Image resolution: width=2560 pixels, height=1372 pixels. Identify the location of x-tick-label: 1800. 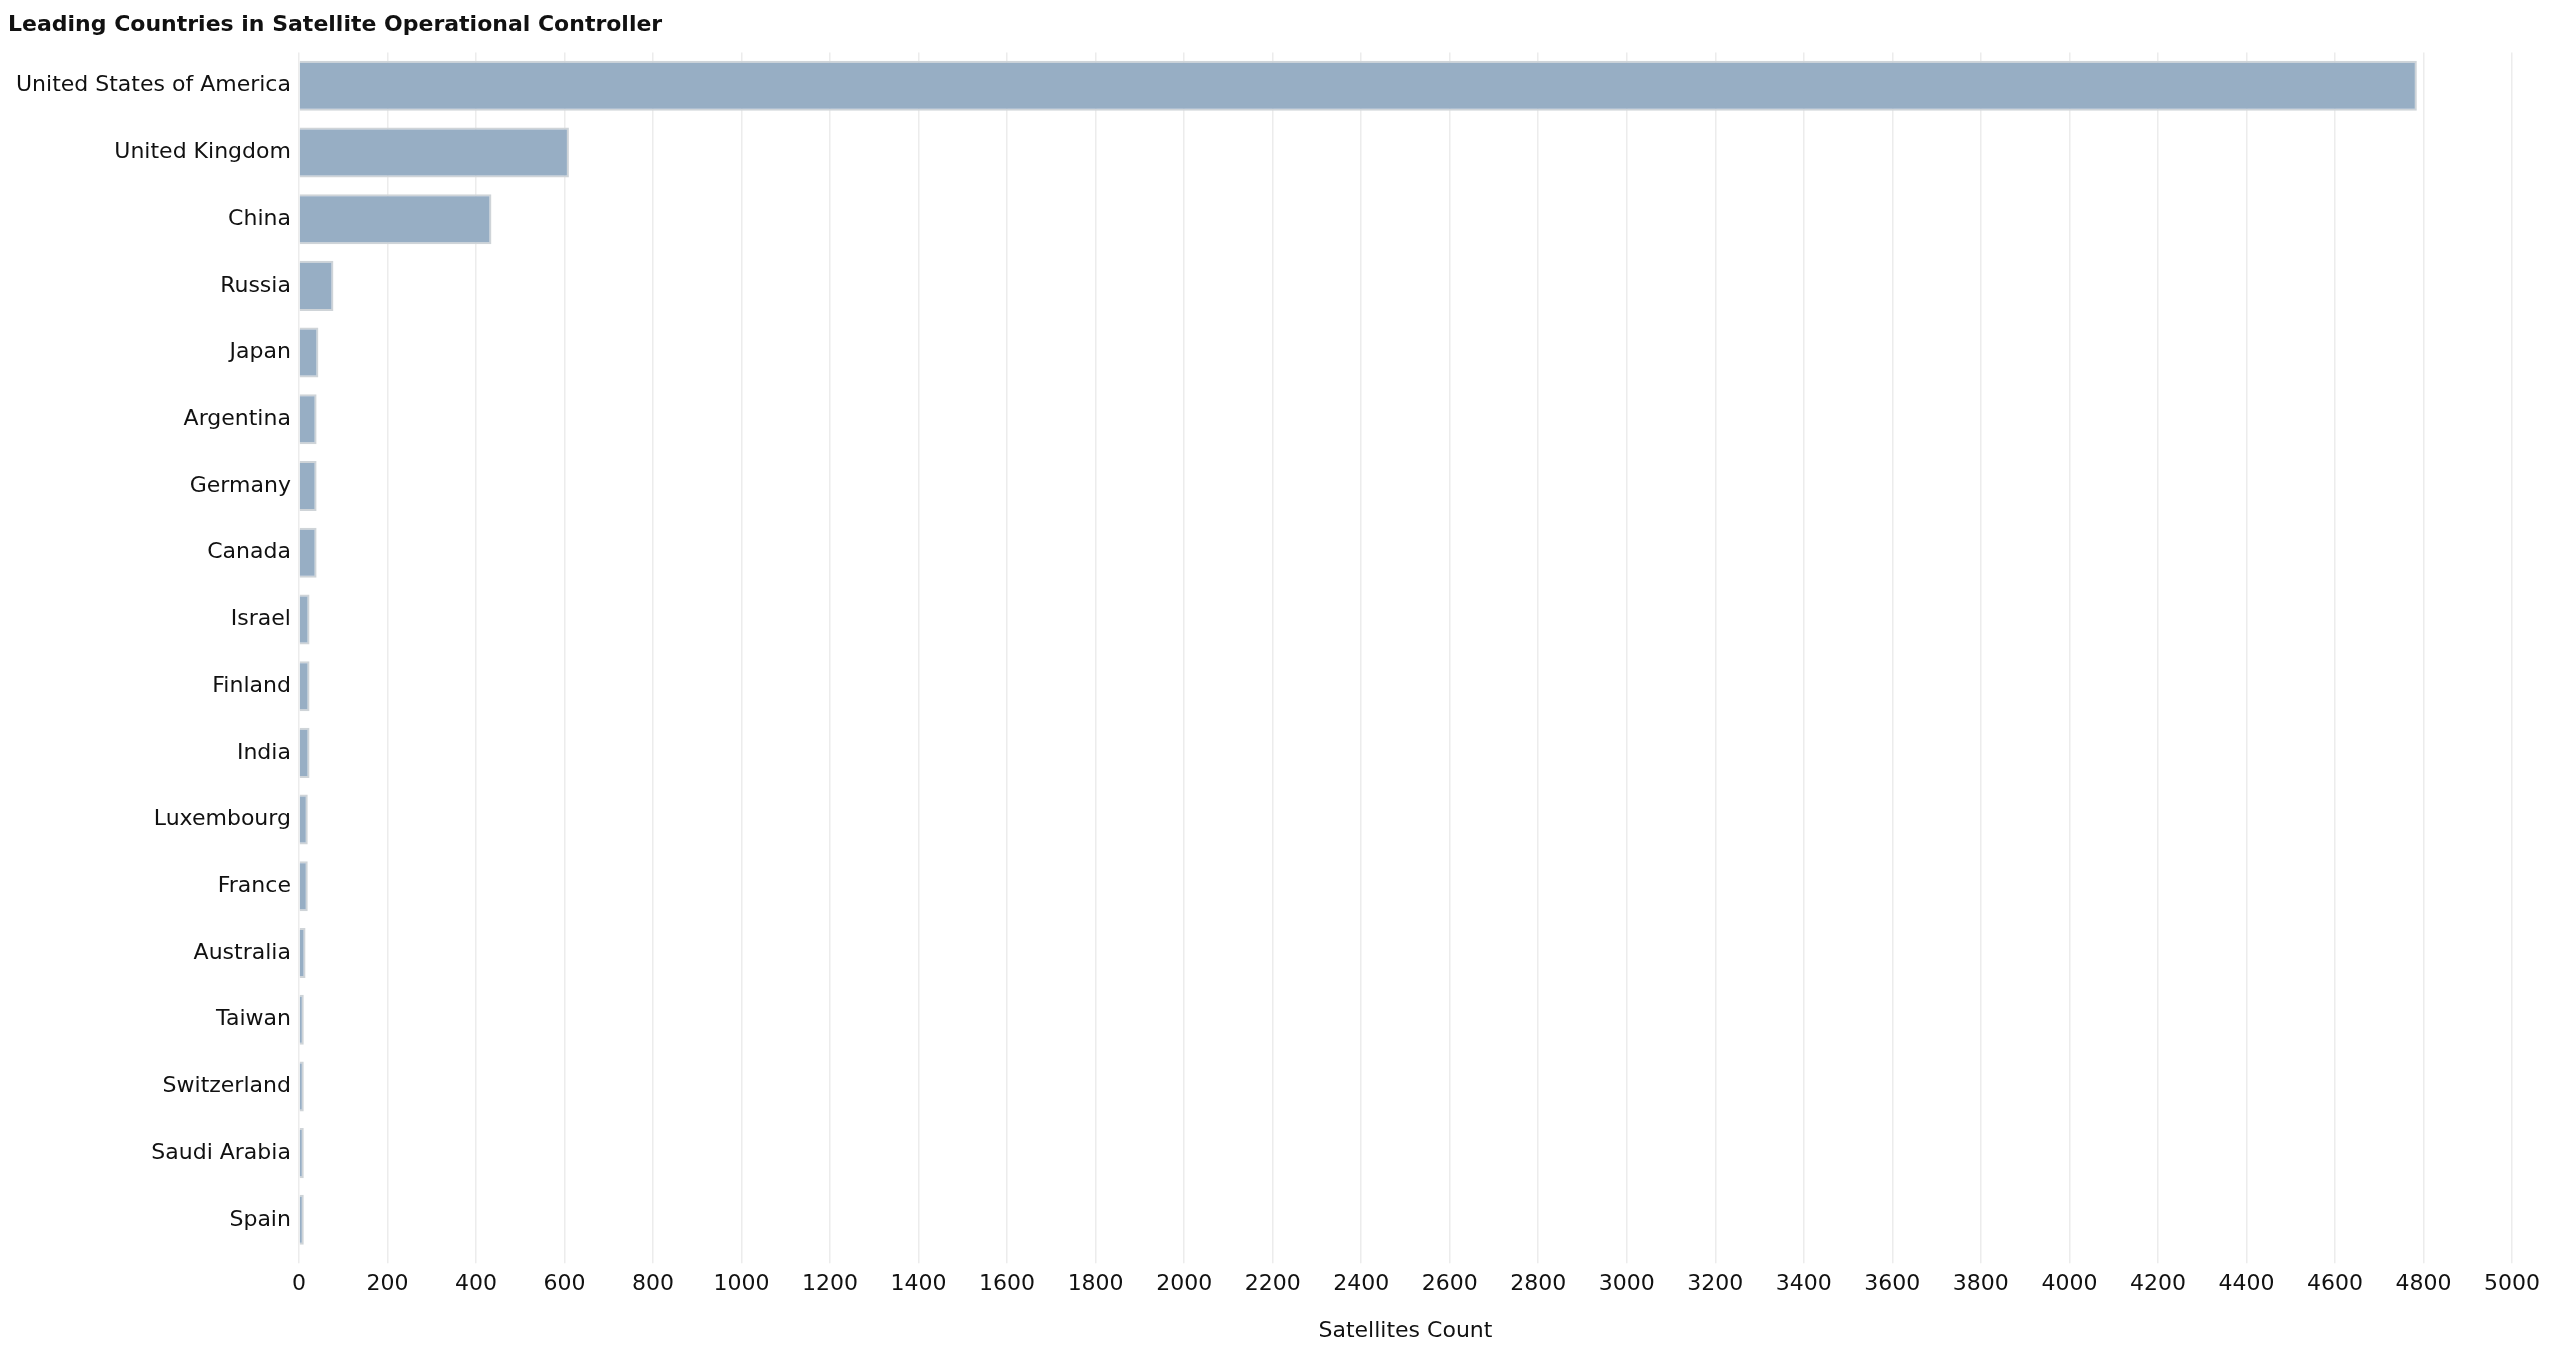
(1095, 1283).